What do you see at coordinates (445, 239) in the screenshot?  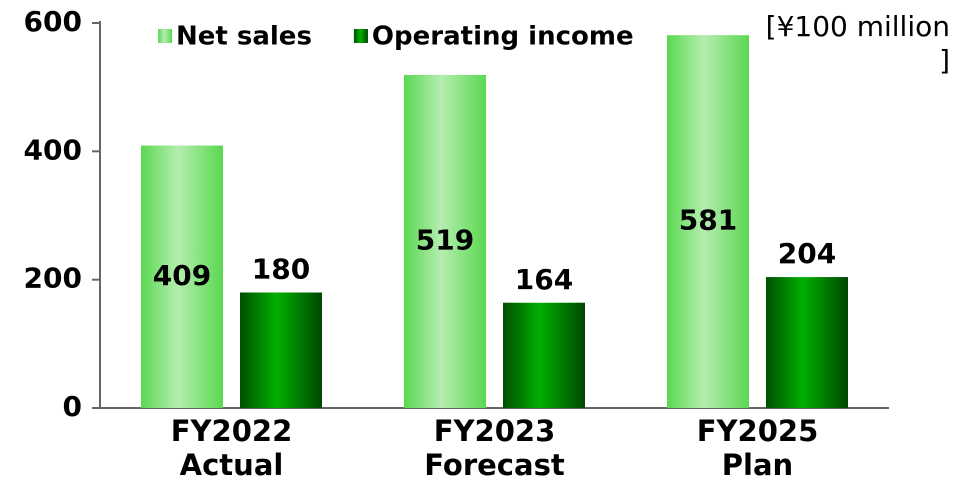 I see `value-label: 519` at bounding box center [445, 239].